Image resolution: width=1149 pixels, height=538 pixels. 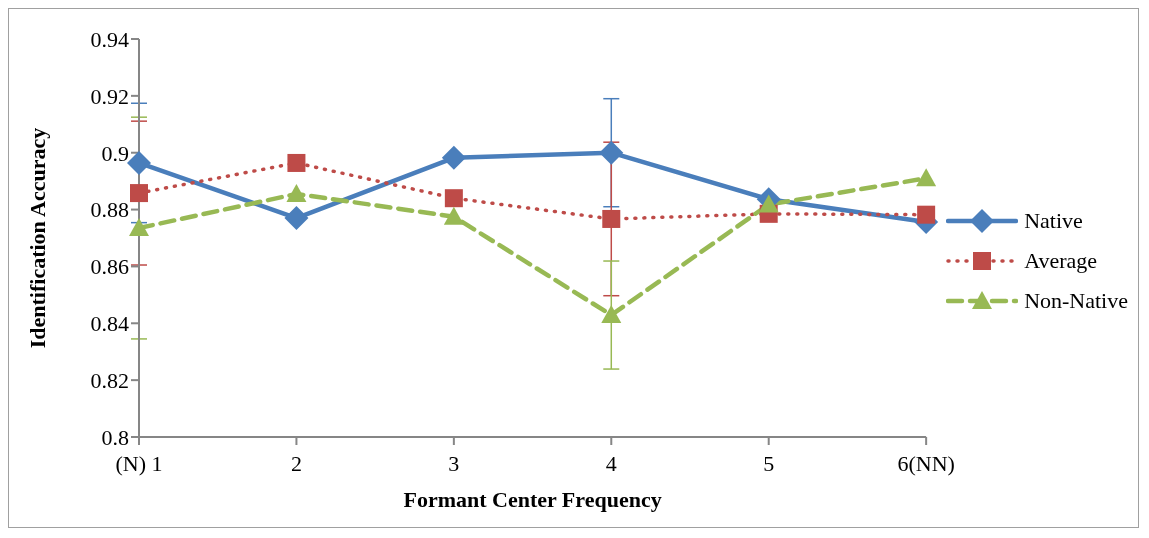 I want to click on x-tick-label: (N) 1, so click(x=139, y=463).